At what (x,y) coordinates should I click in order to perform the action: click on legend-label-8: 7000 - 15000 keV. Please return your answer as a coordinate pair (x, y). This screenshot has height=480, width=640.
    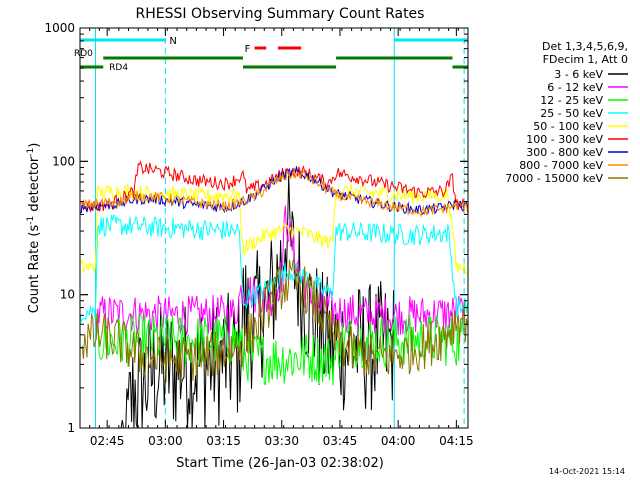
    Looking at the image, I should click on (554, 178).